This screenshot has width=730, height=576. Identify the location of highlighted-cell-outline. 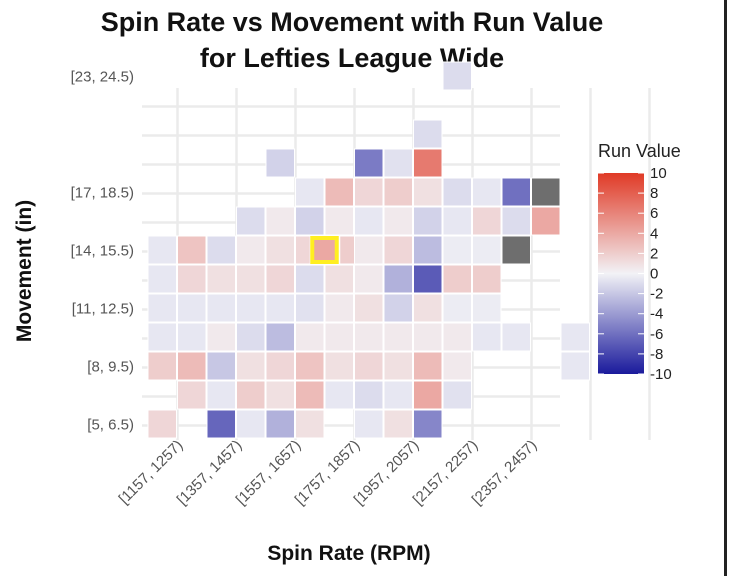
(324, 250).